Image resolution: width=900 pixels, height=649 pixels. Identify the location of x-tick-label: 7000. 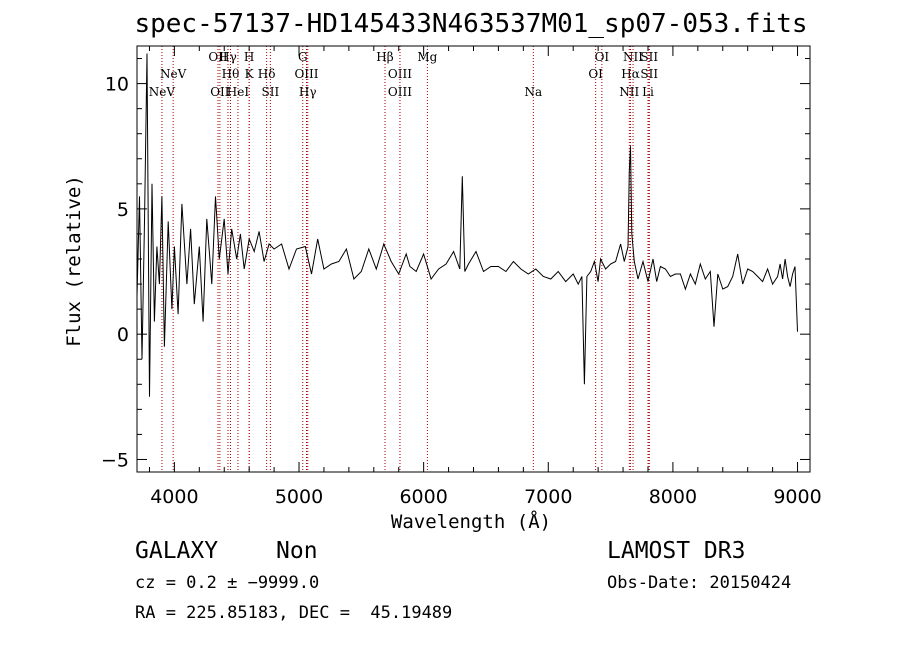
(548, 497).